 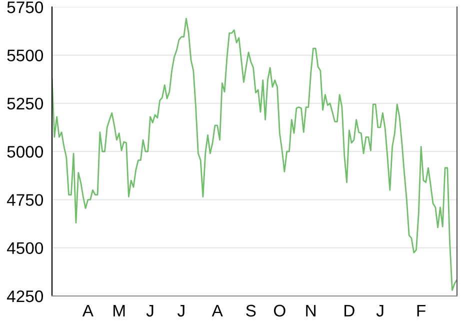 I want to click on x-tick-label: F, so click(x=421, y=310).